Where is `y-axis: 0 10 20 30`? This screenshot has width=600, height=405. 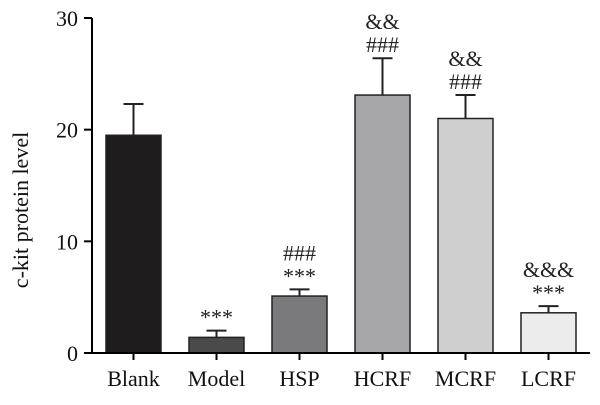
y-axis: 0 10 20 30 is located at coordinates (74, 186).